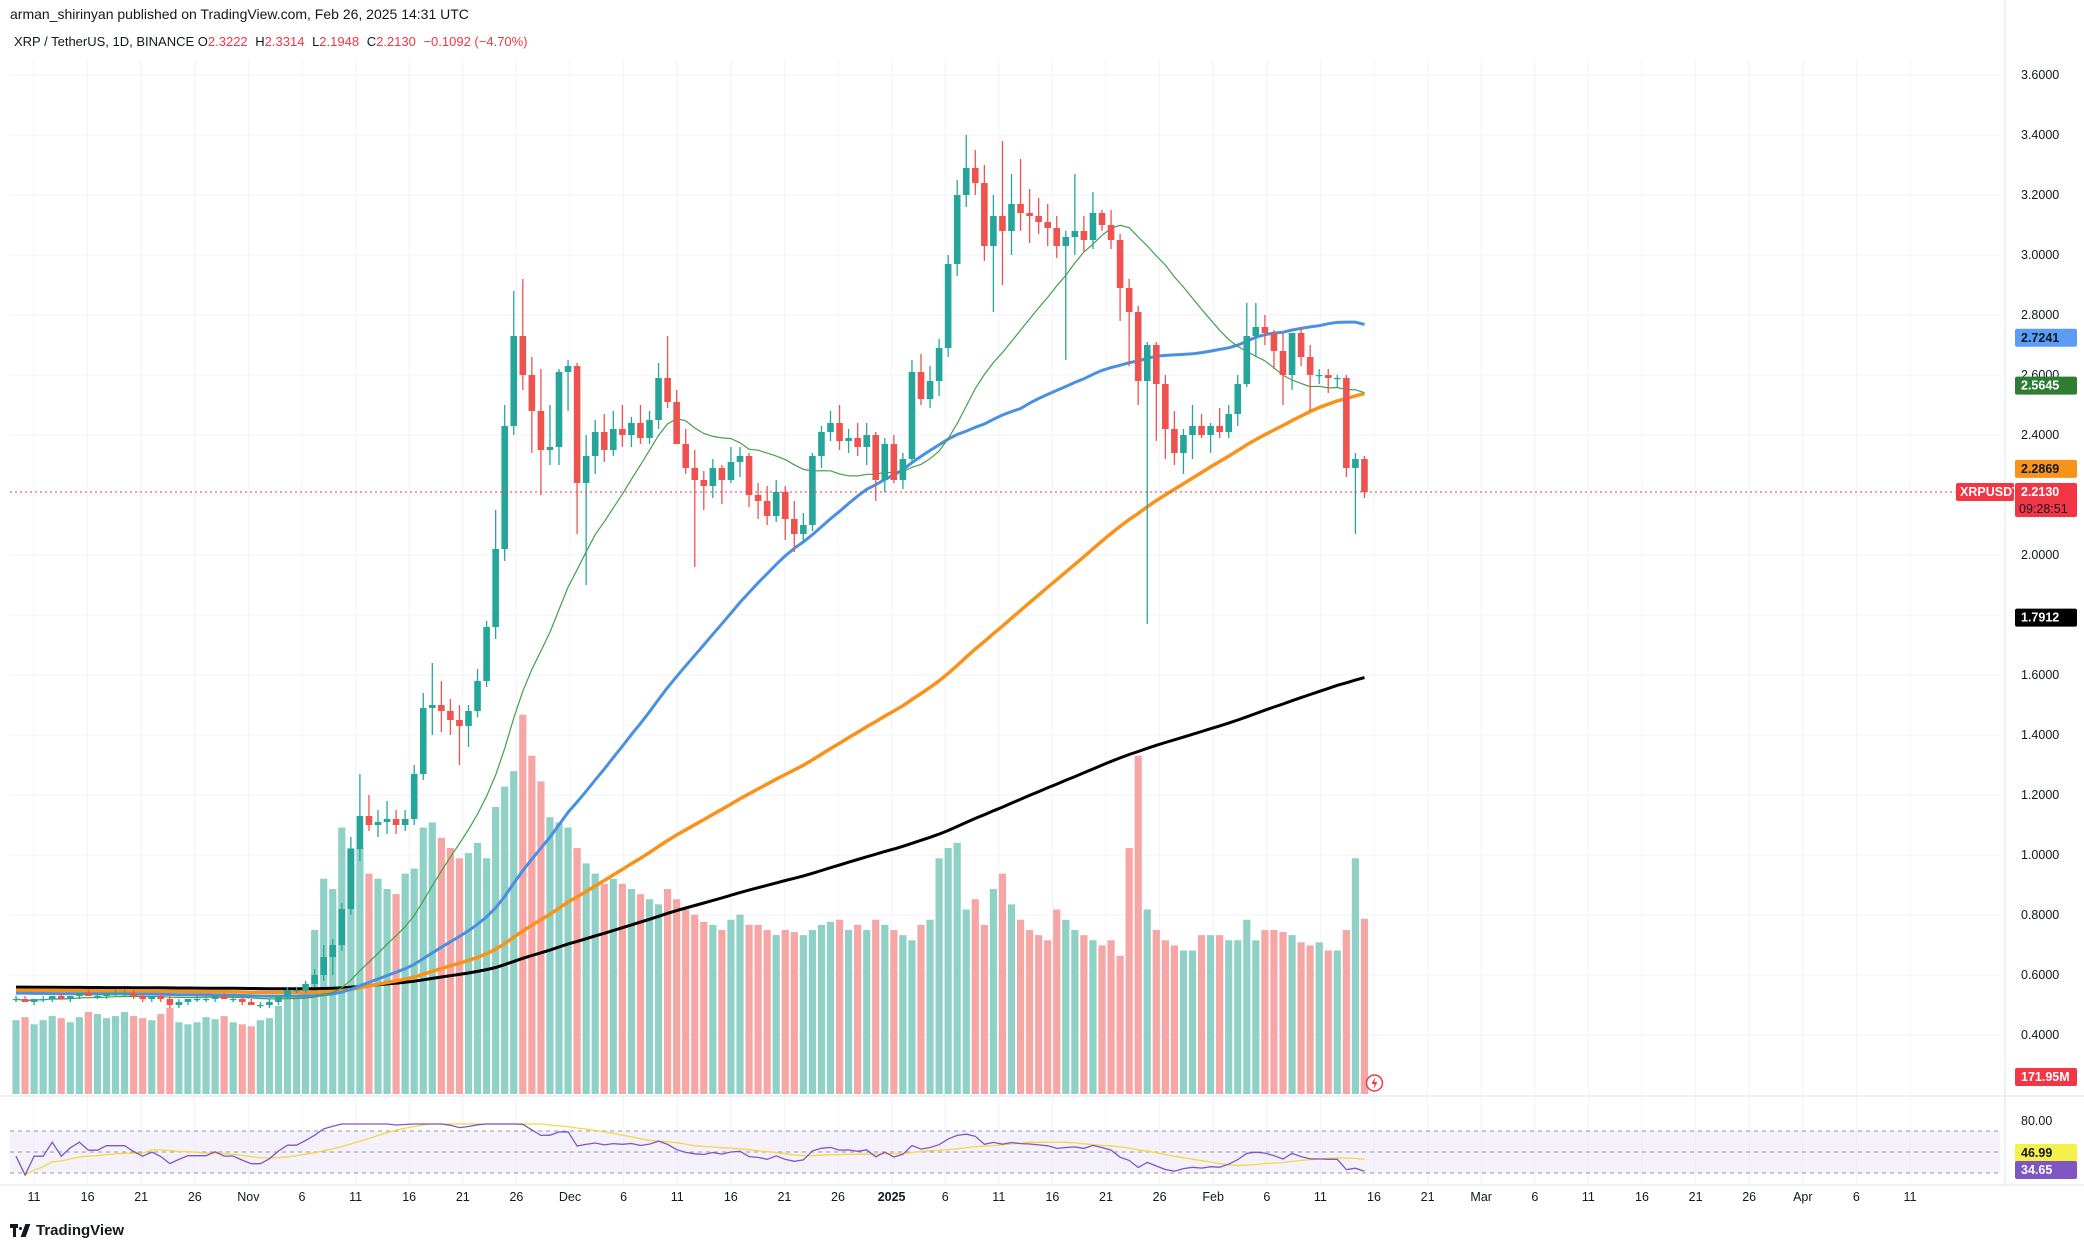 The height and width of the screenshot is (1243, 2084). I want to click on price-symbol-badge: XRPUSDT, so click(1990, 492).